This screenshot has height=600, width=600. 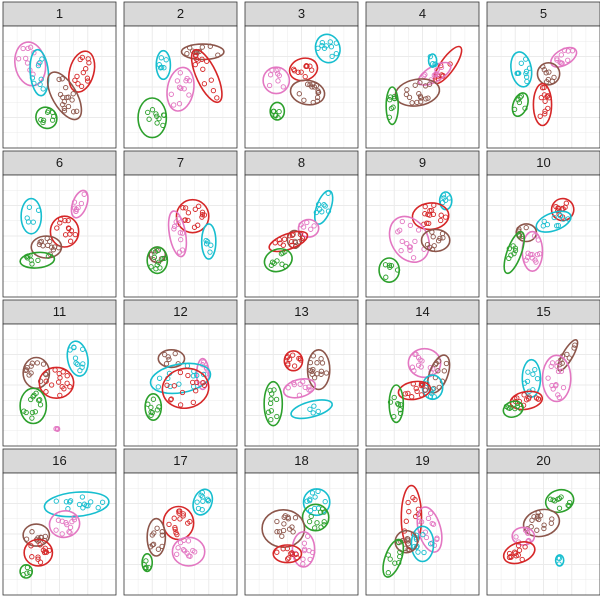 I want to click on facet-panel-10: 10, so click(x=543, y=224).